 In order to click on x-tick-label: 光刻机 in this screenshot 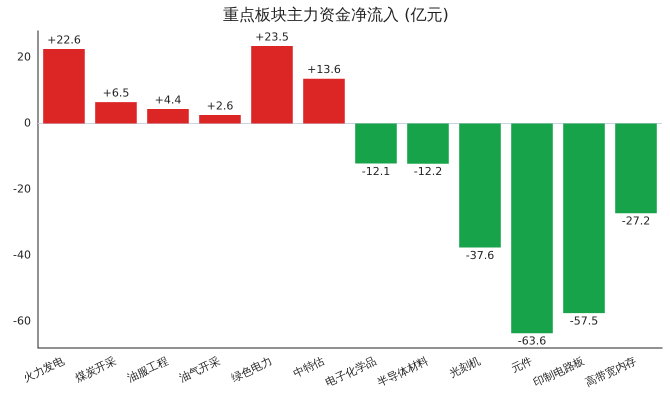, I will do `click(464, 367)`.